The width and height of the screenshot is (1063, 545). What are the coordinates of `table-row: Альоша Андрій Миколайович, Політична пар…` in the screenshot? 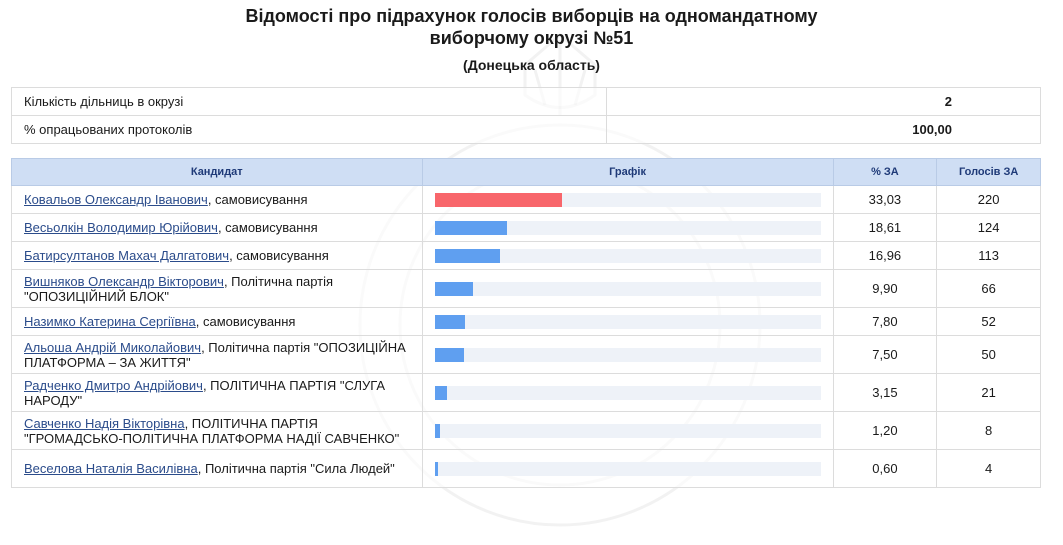 It's located at (526, 354).